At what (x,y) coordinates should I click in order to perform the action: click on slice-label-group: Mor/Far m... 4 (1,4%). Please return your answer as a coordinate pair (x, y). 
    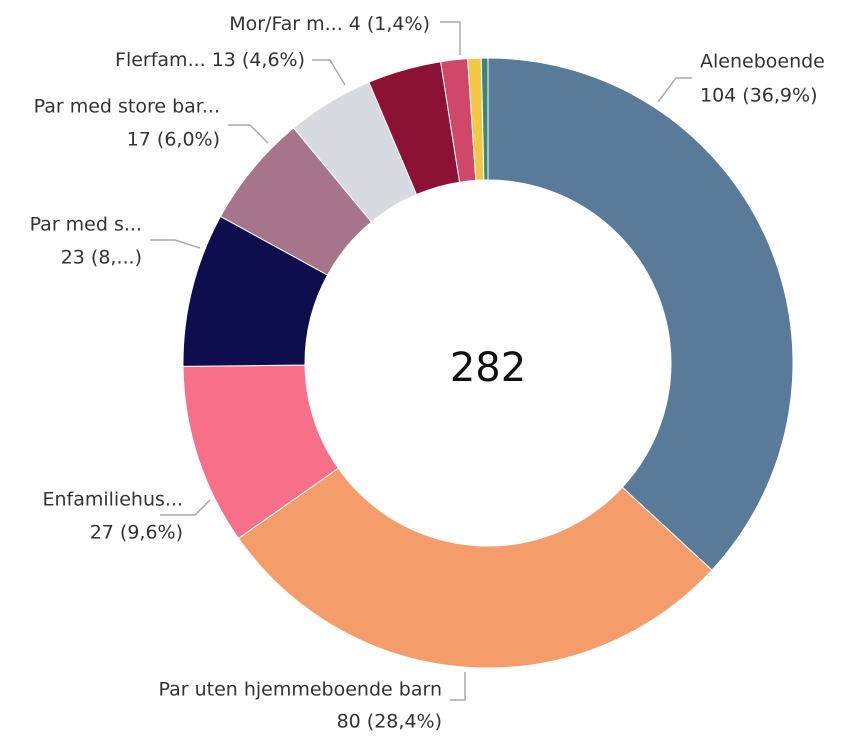
    Looking at the image, I should click on (329, 24).